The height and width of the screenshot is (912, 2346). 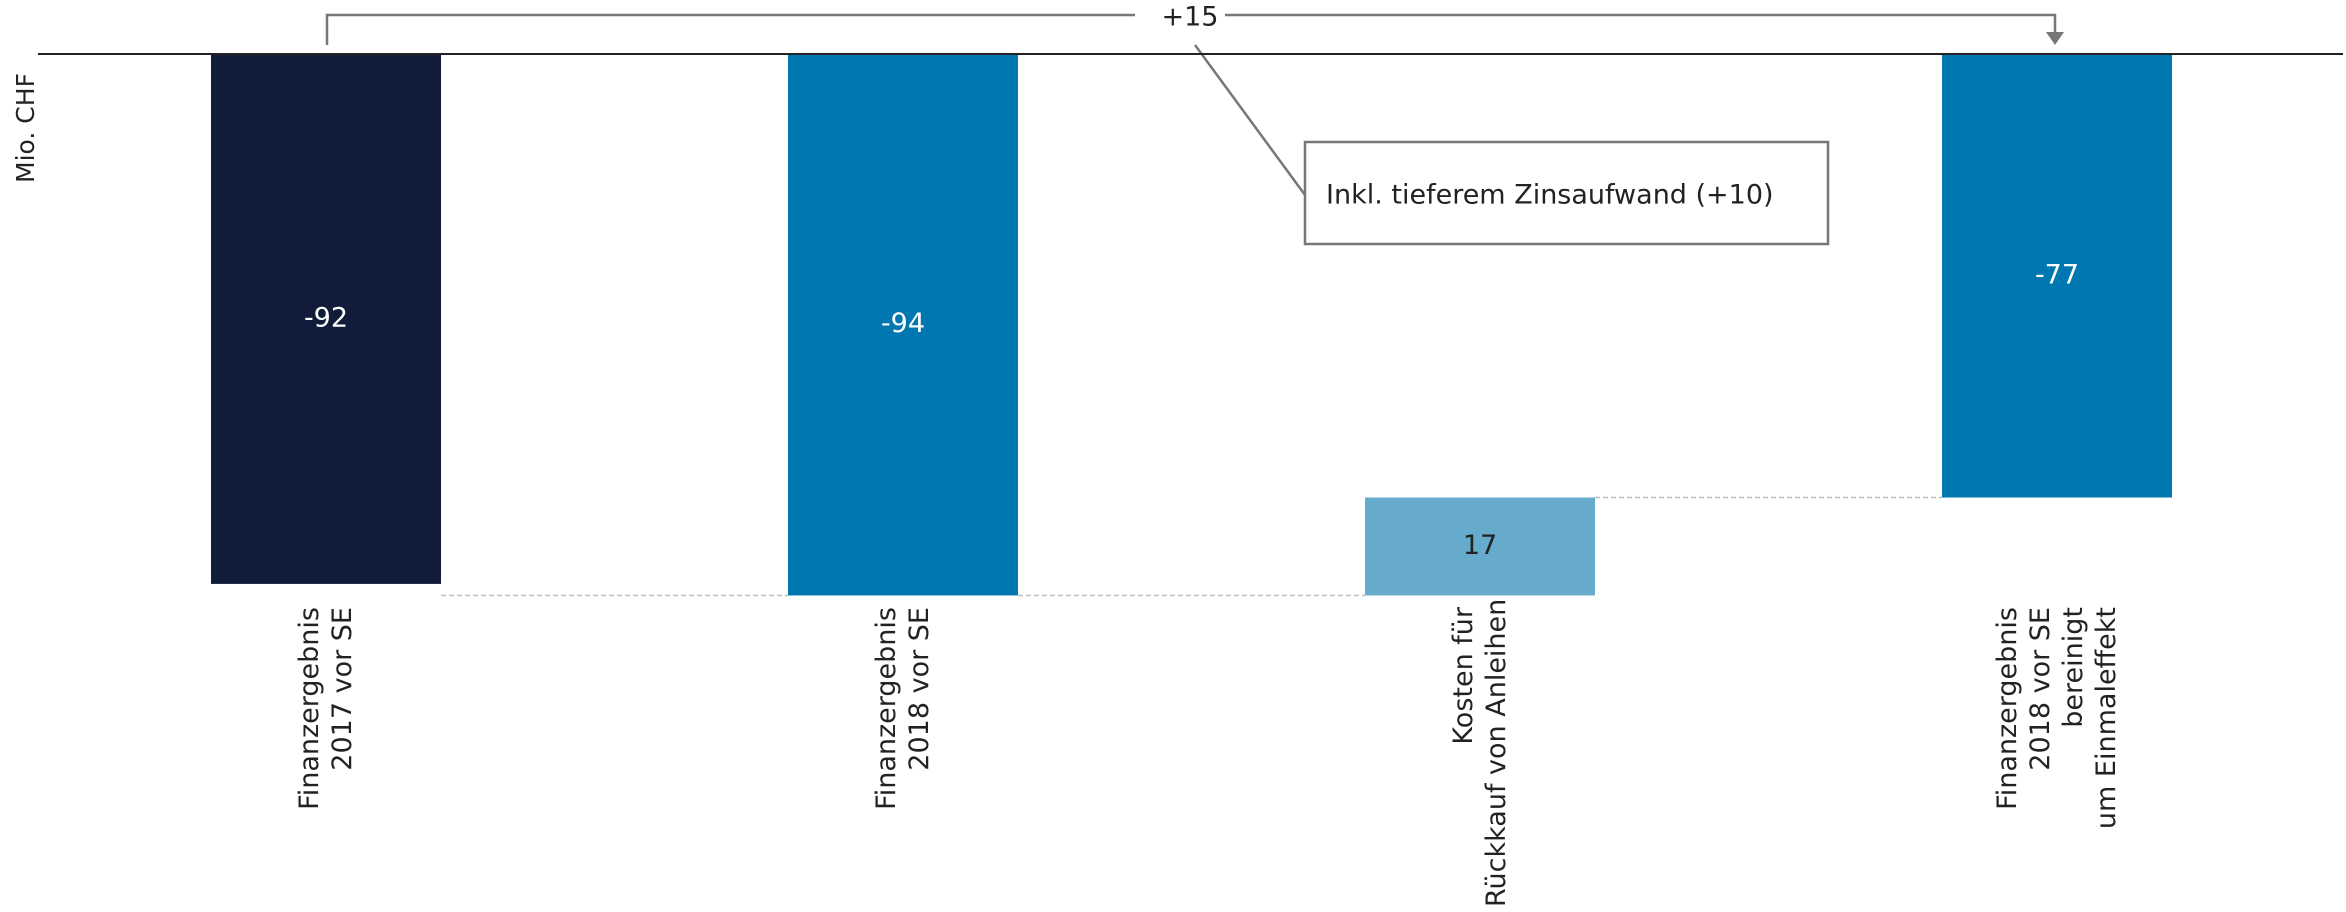 What do you see at coordinates (1190, 17) in the screenshot?
I see `bracket-label: +15` at bounding box center [1190, 17].